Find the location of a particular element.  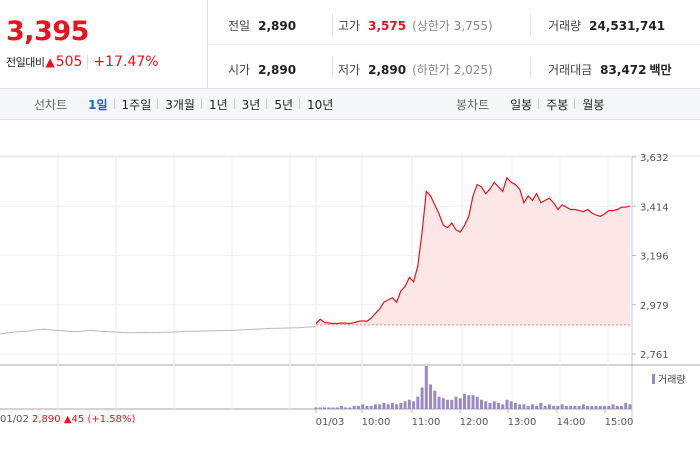

stat-amount: 거래대금 83,472 백만 is located at coordinates (610, 69).